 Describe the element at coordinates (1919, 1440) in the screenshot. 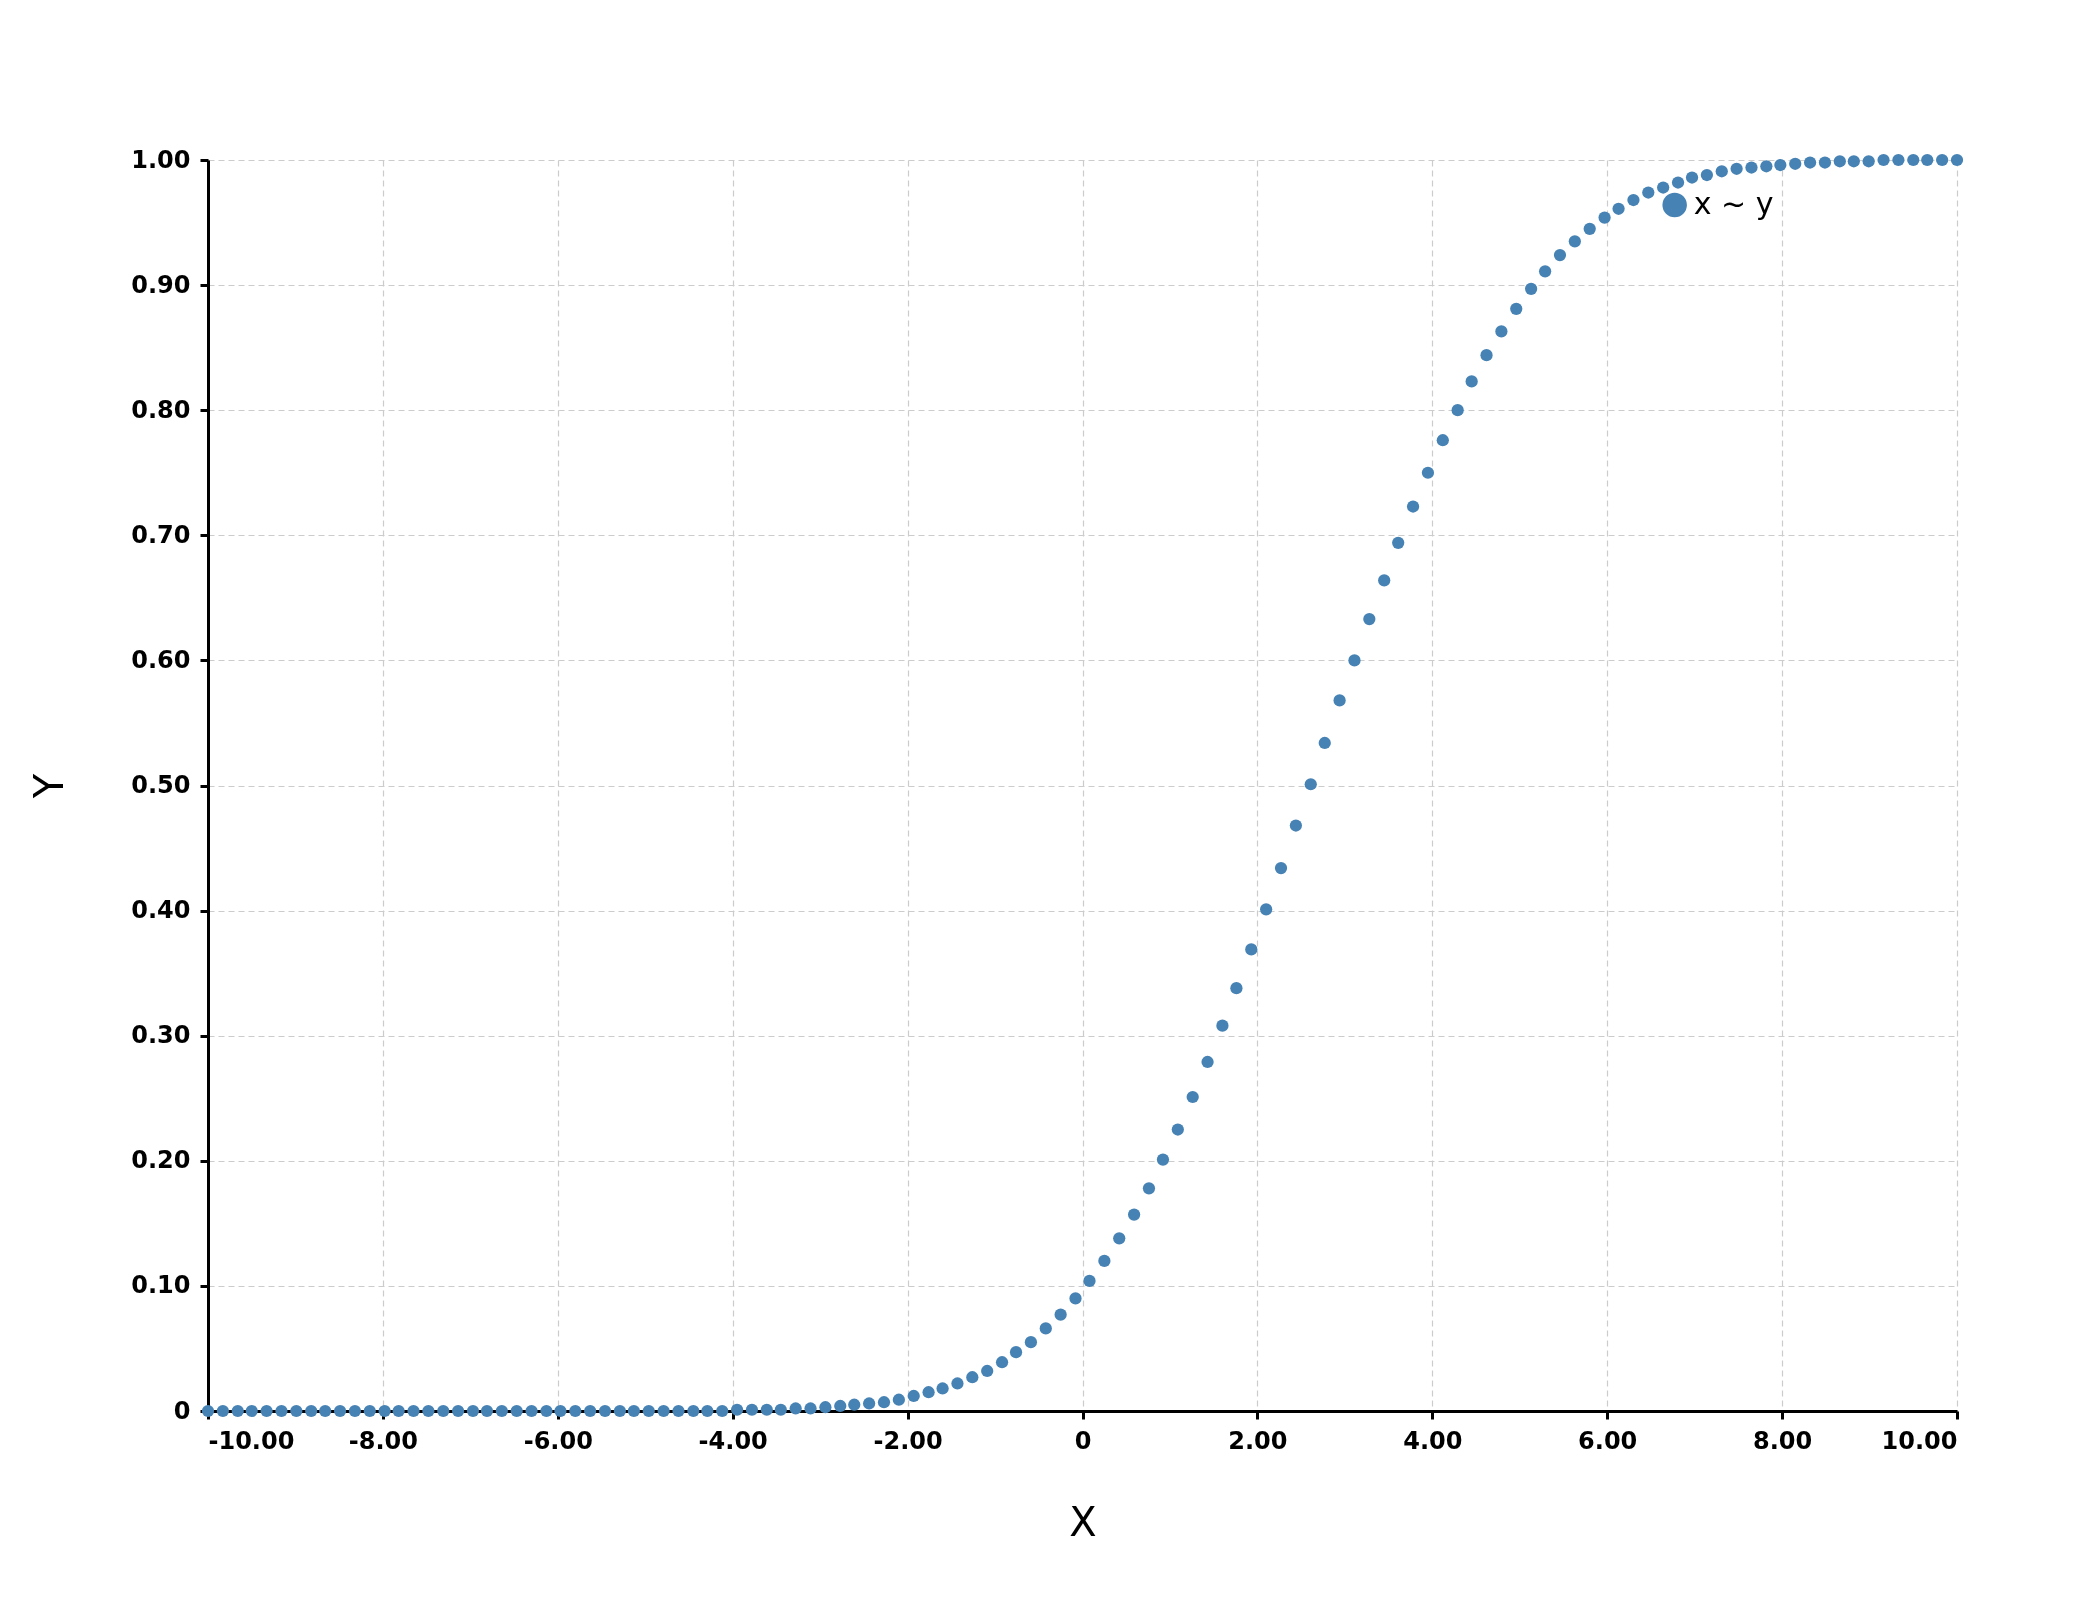

I see `x-tick-label: 10.00` at that location.